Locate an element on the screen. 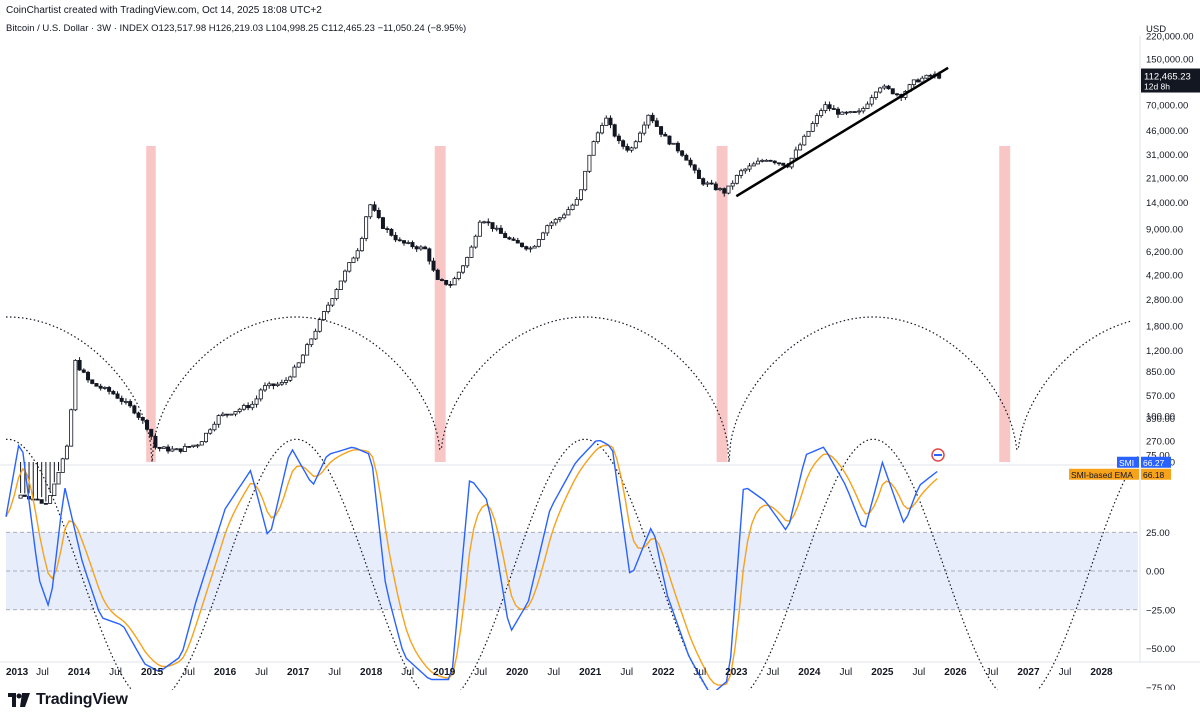 The image size is (1200, 719). time-tick-label: 2026 is located at coordinates (955, 672).